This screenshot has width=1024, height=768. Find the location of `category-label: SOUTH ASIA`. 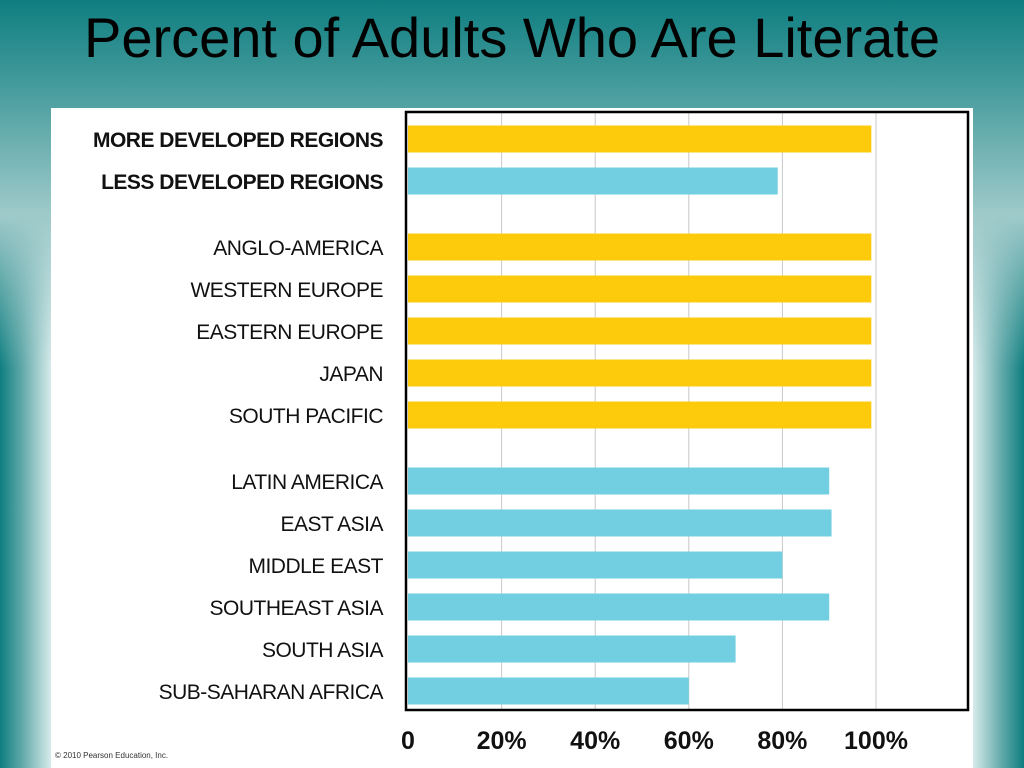

category-label: SOUTH ASIA is located at coordinates (323, 650).